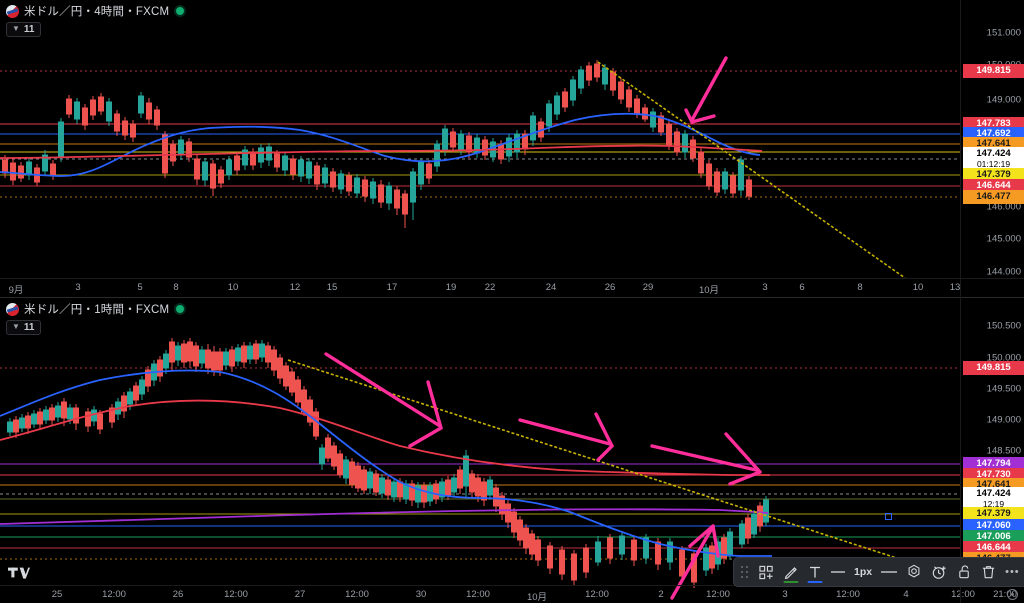 Image resolution: width=1024 pixels, height=603 pixels. I want to click on drag-handle-icon, so click(745, 572).